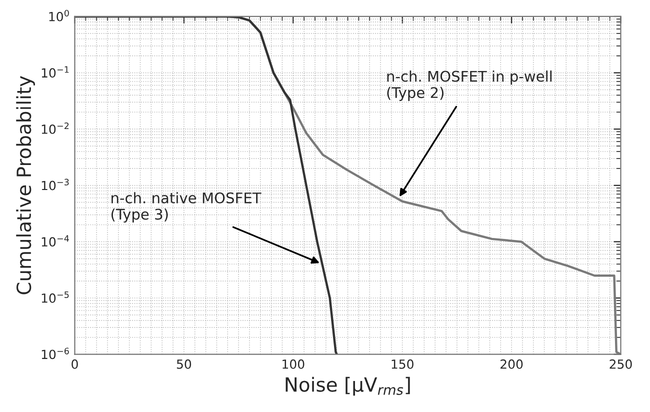 This screenshot has width=650, height=412. What do you see at coordinates (55, 72) in the screenshot?
I see `y-tick-label: 10$^{−1}$` at bounding box center [55, 72].